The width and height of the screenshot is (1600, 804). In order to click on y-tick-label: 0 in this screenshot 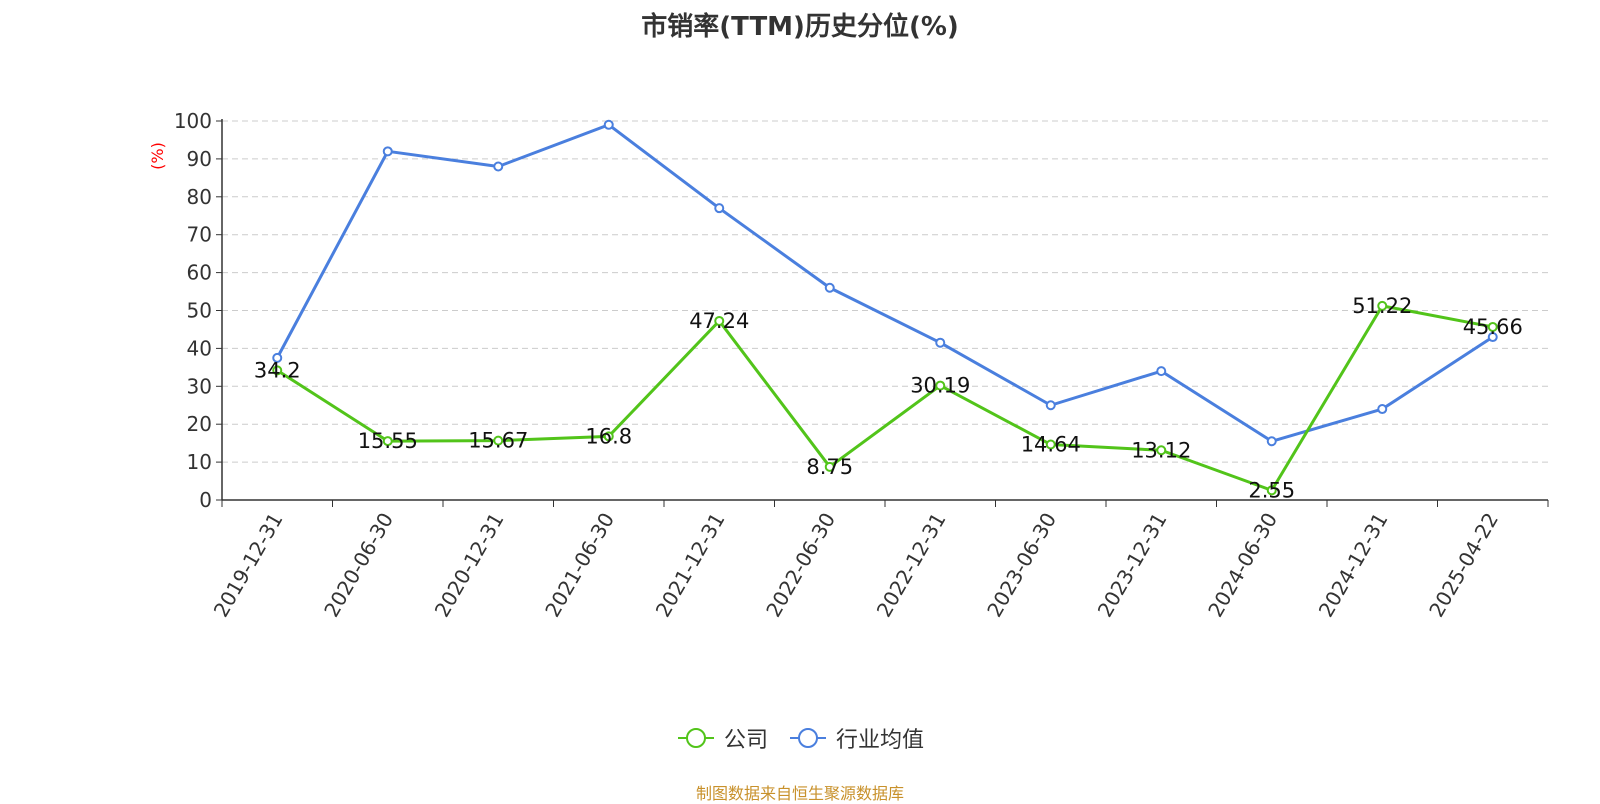, I will do `click(205, 500)`.